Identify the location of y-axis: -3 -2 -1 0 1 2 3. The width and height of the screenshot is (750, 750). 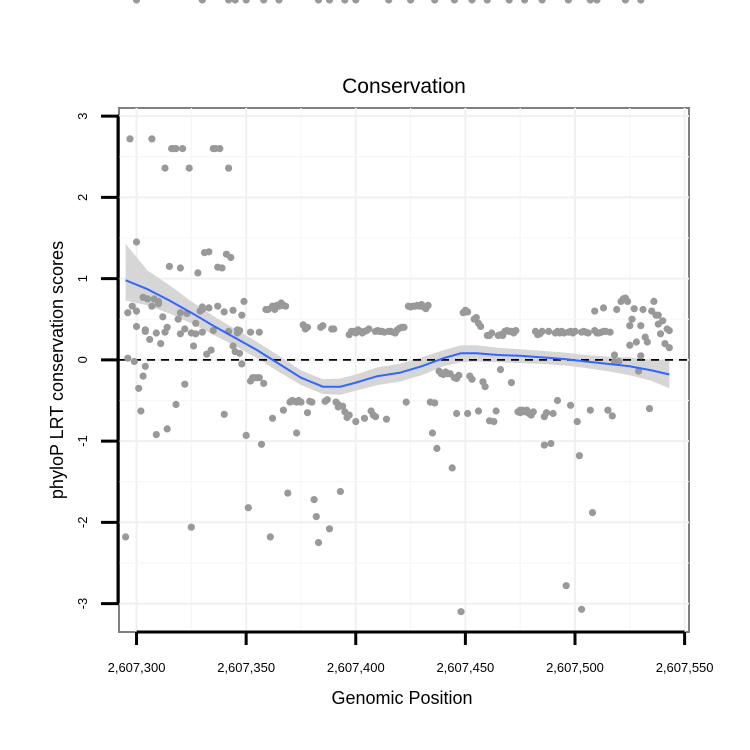
(97, 360).